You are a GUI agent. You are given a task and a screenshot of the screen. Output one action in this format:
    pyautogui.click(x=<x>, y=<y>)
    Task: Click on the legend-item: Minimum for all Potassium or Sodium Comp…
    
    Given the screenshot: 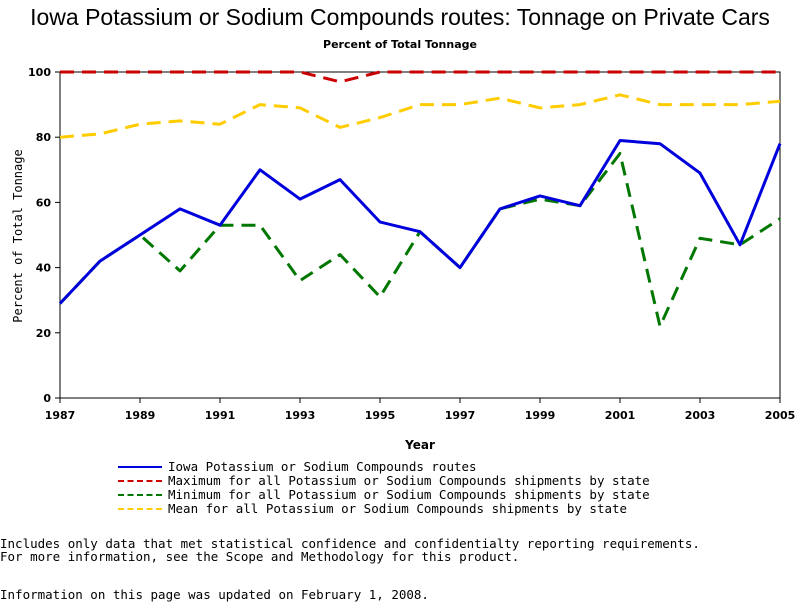 What is the action you would take?
    pyautogui.click(x=438, y=494)
    